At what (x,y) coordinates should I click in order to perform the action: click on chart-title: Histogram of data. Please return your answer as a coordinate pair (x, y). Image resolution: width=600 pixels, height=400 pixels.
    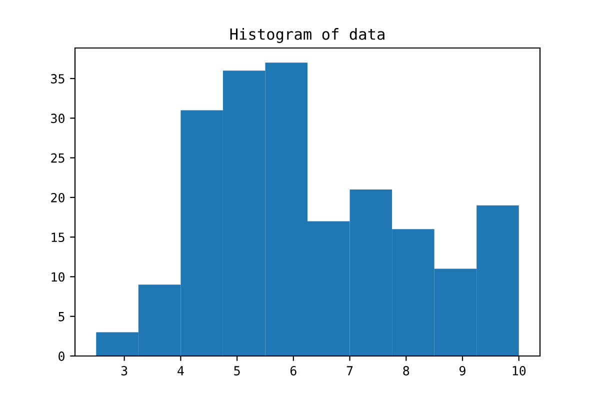
    Looking at the image, I should click on (307, 35).